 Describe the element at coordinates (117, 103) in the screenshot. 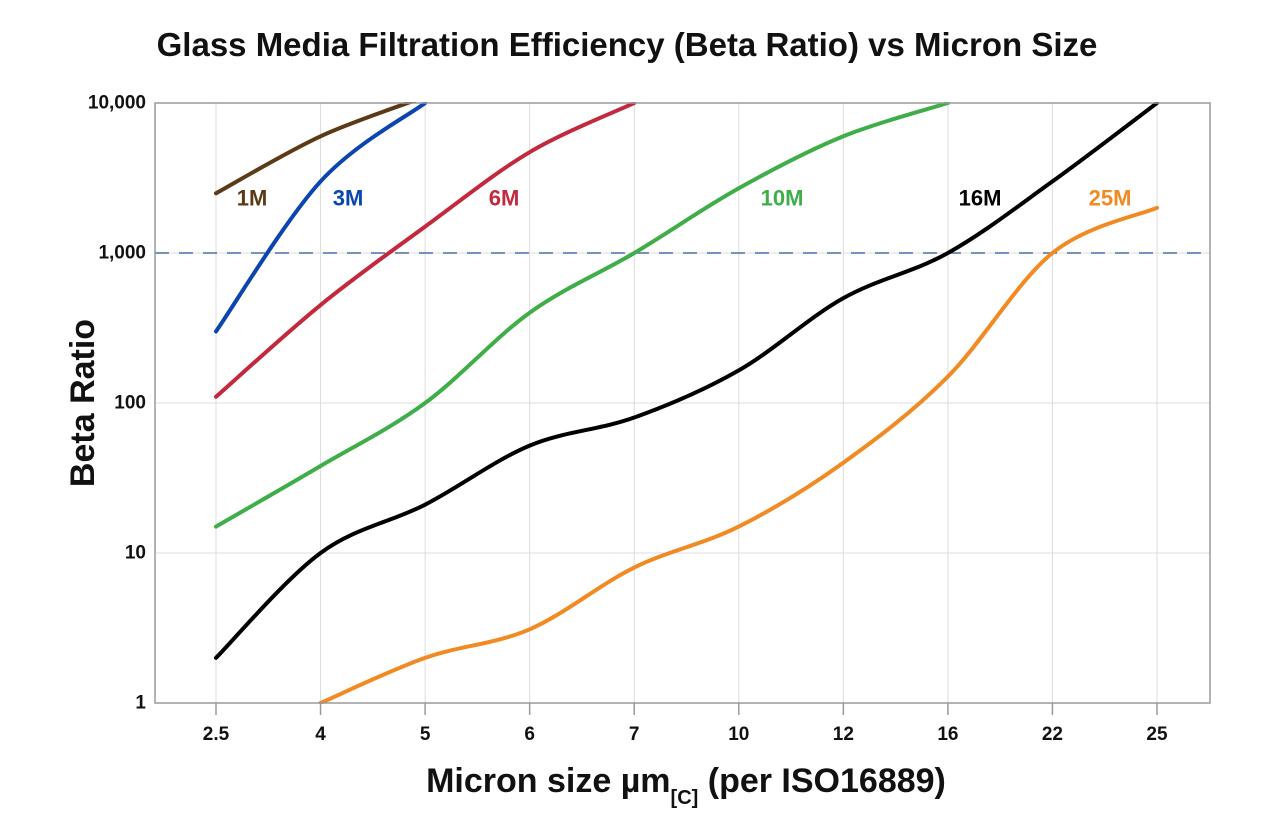

I see `y-tick-label: 10,000` at that location.